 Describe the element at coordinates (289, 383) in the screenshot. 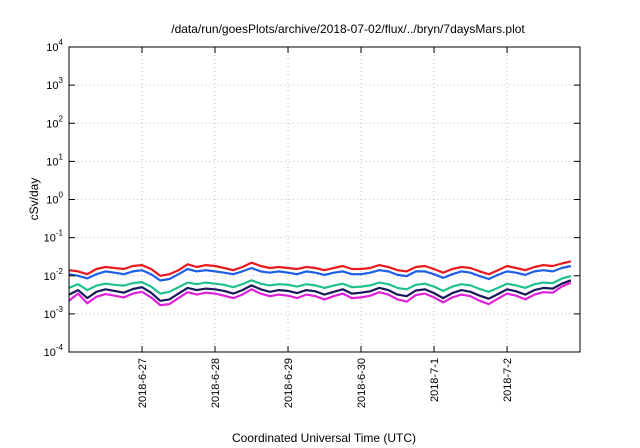

I see `x-tick-label: 2018-6-29` at that location.